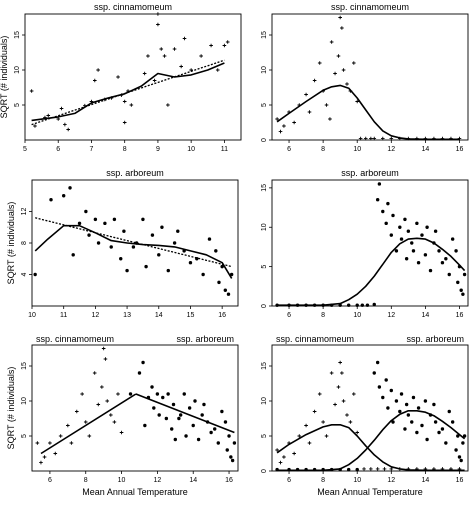 This screenshot has height=505, width=474. Describe the element at coordinates (264, 227) in the screenshot. I see `y-tick-label: 10` at that location.